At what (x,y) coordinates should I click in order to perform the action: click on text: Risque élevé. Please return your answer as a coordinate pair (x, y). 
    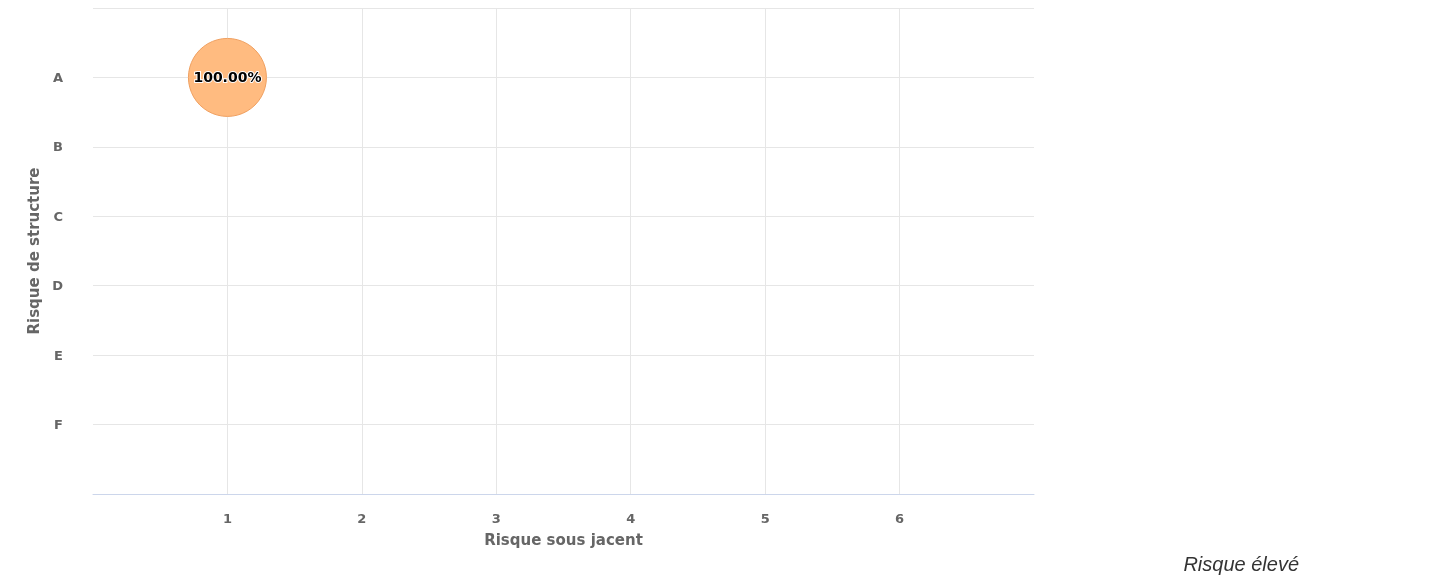
    Looking at the image, I should click on (1241, 564).